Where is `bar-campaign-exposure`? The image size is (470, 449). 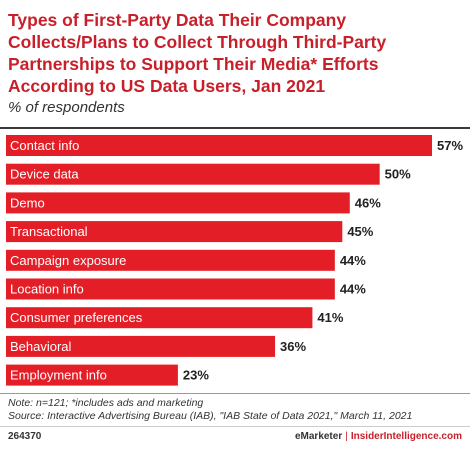 bar-campaign-exposure is located at coordinates (170, 260).